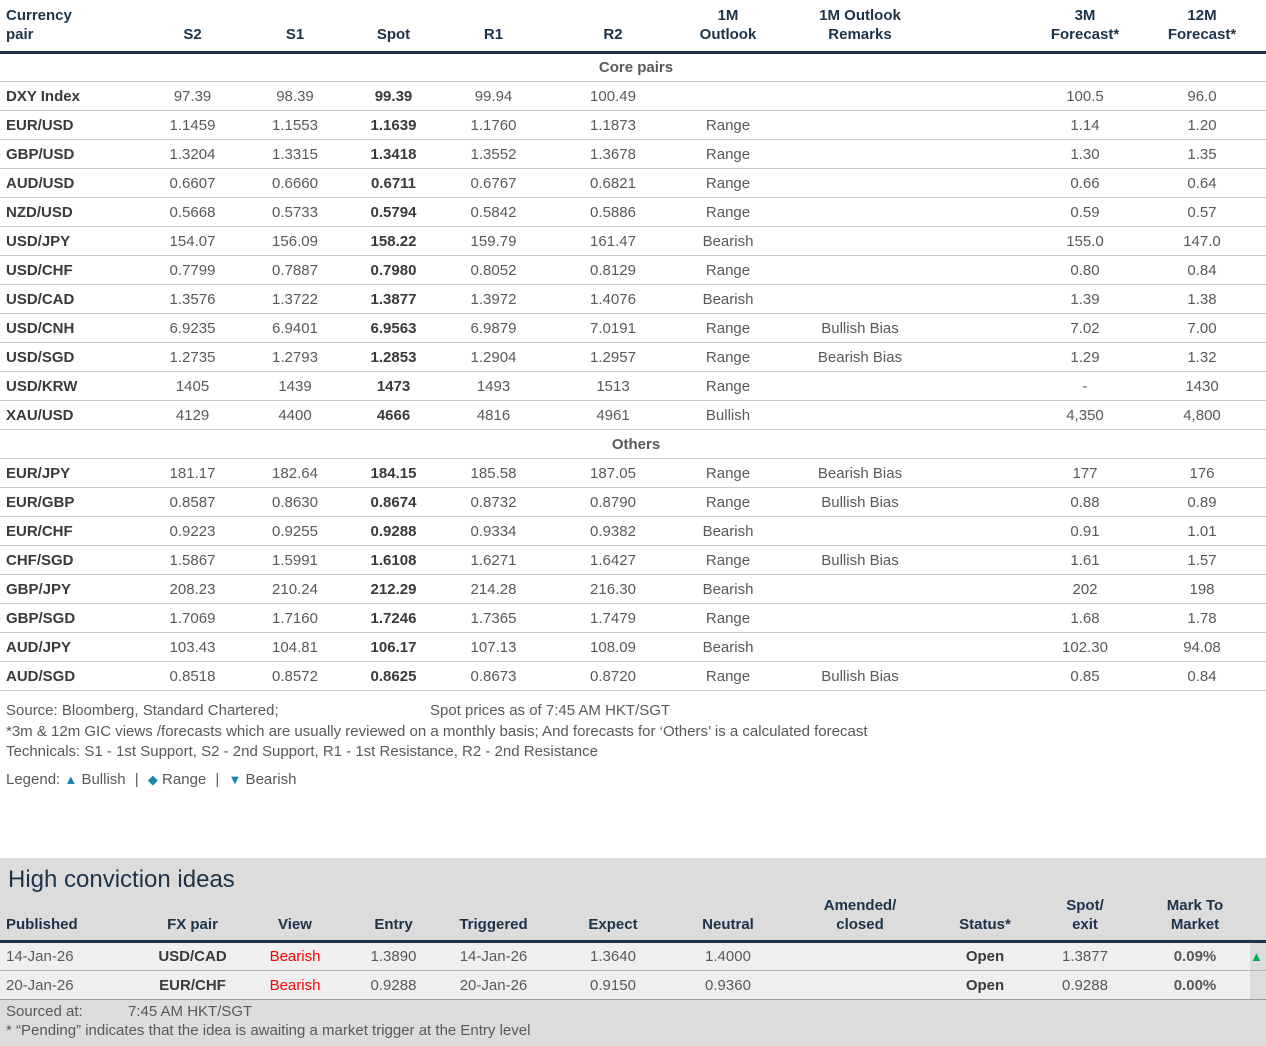 This screenshot has width=1266, height=1046. What do you see at coordinates (192, 328) in the screenshot?
I see `s2-cell: 6.9235` at bounding box center [192, 328].